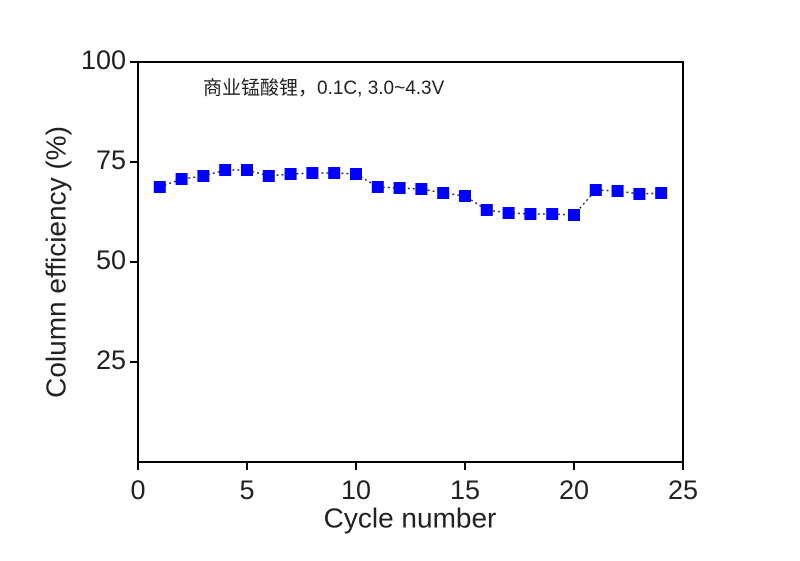  Describe the element at coordinates (410, 517) in the screenshot. I see `x-axis-label: Cycle number` at that location.